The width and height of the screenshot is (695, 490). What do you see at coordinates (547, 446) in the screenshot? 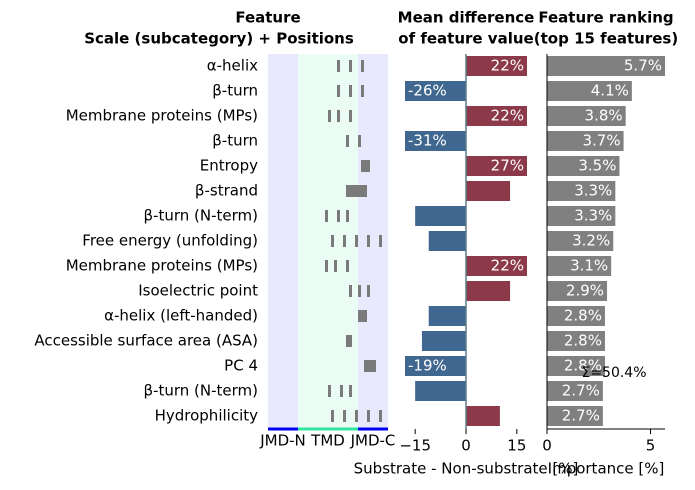
I see `x-tick-label: 0` at bounding box center [547, 446].